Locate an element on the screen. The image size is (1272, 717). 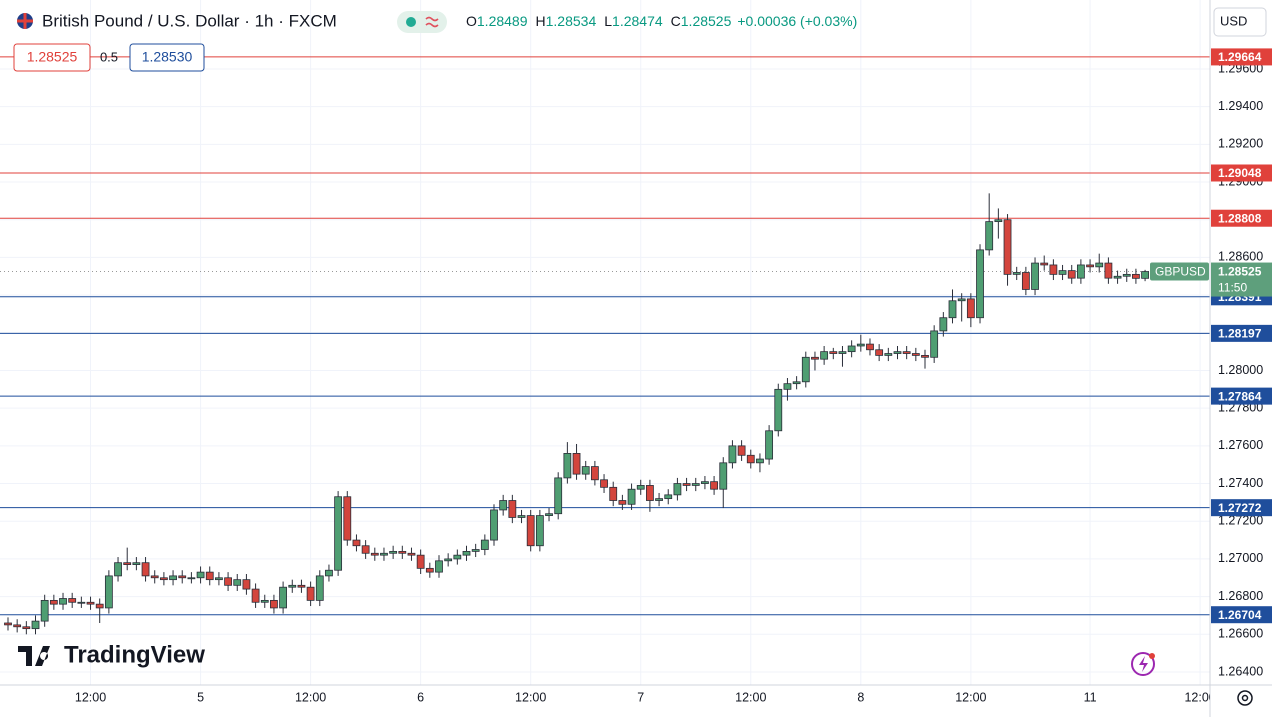
flag-icon is located at coordinates (25, 21).